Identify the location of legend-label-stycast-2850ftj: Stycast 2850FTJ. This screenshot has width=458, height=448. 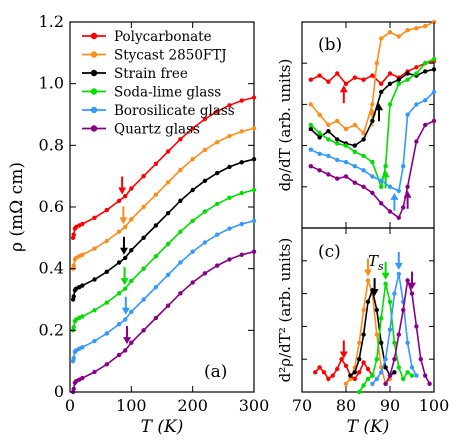
(170, 56).